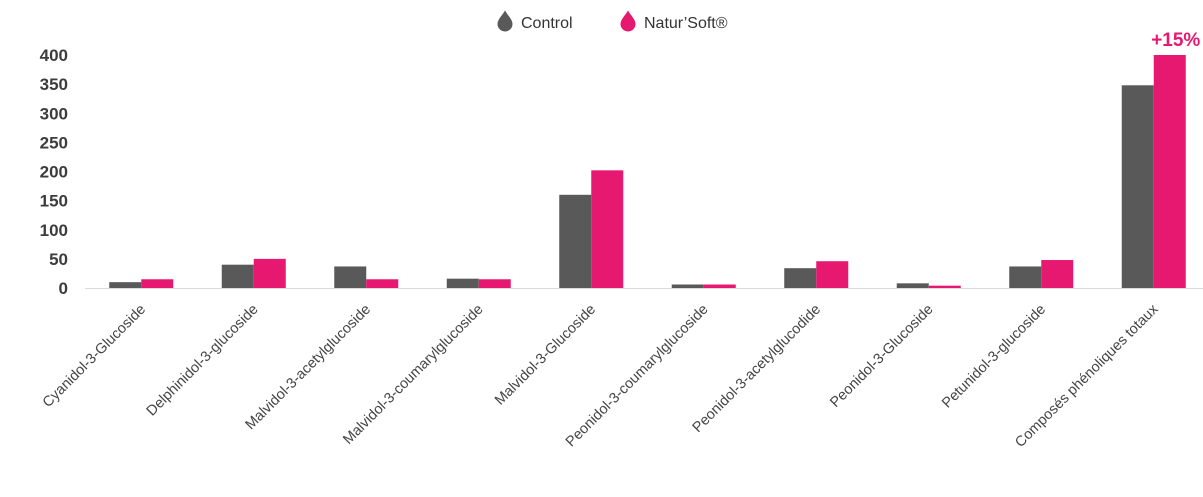  Describe the element at coordinates (157, 283) in the screenshot. I see `bar-natur-soft-cyanidol-3-glucoside` at that location.